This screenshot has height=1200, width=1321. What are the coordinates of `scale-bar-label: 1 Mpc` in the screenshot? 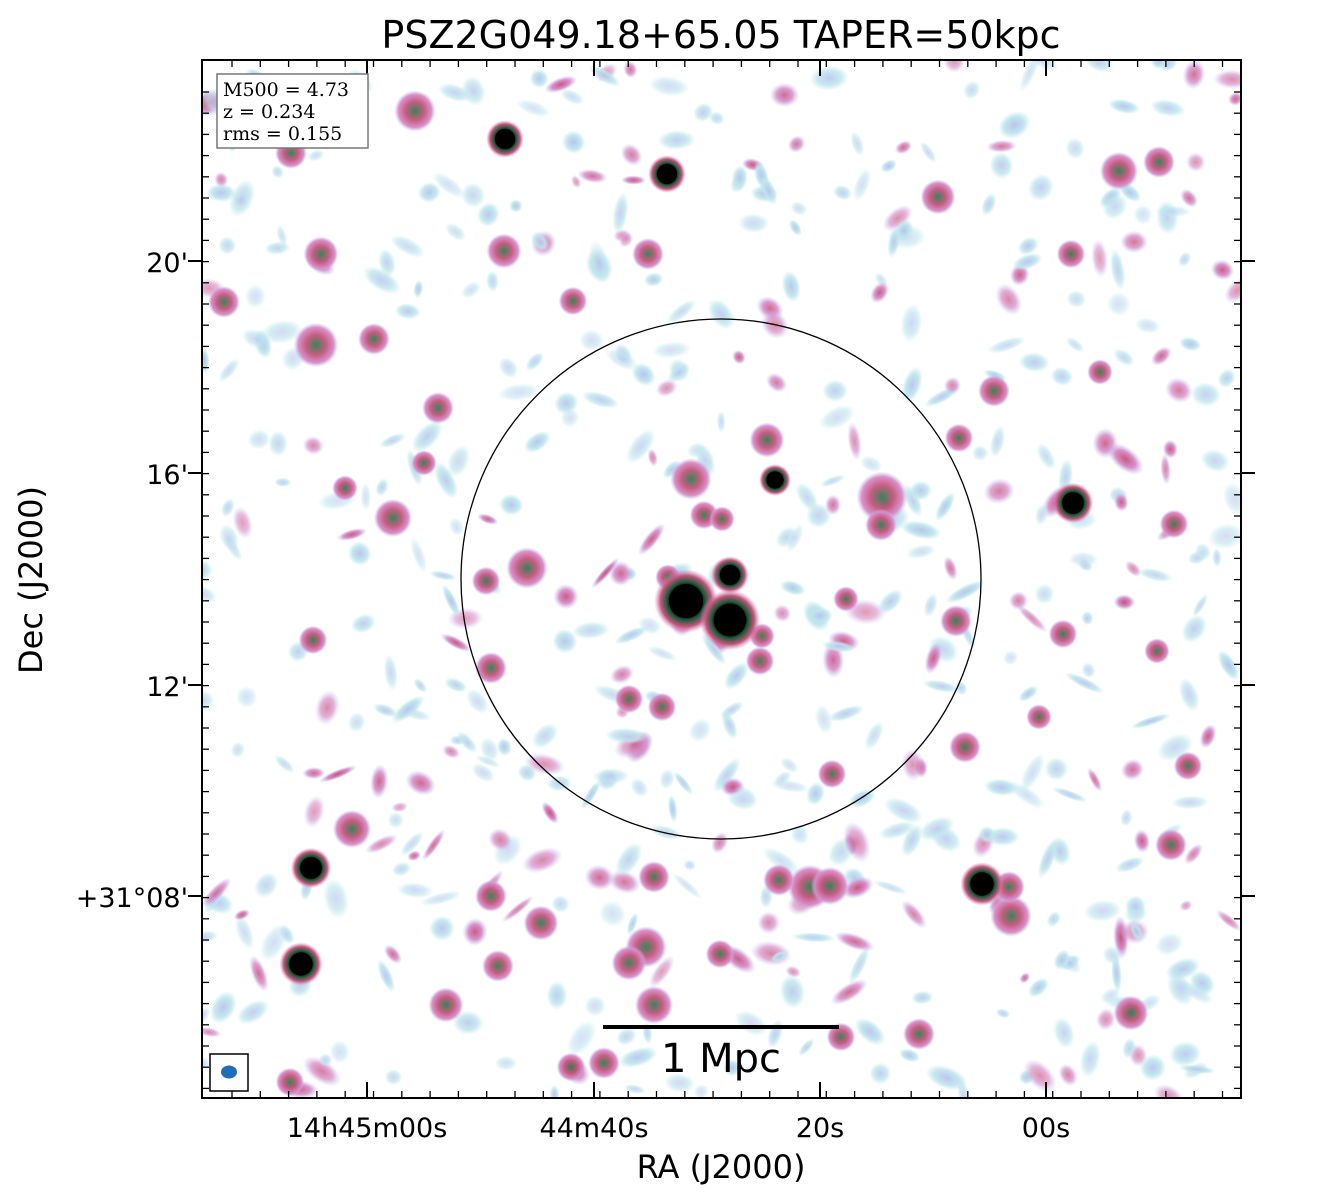 It's located at (721, 1059).